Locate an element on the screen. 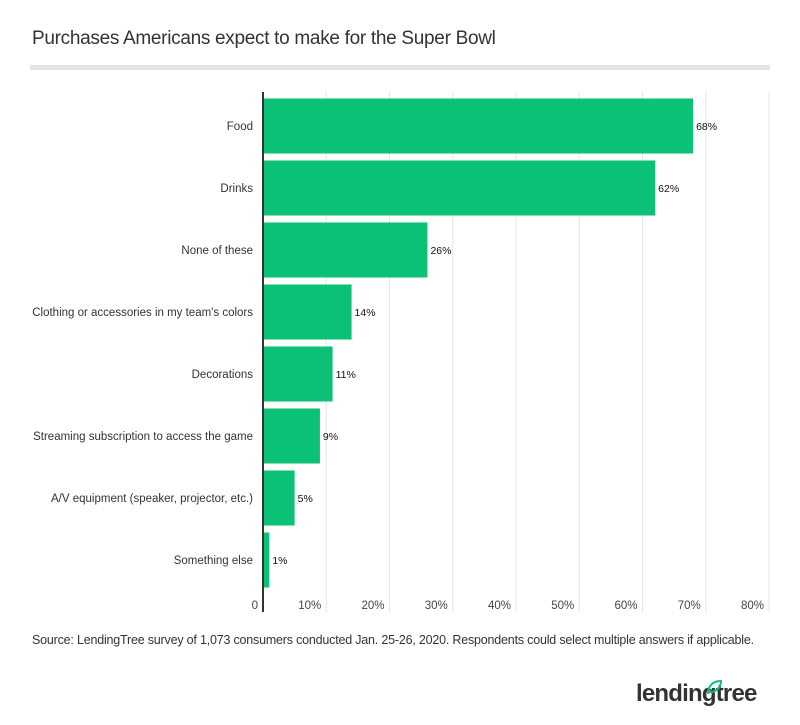 The image size is (800, 725). x-tick-label: 70% is located at coordinates (689, 606).